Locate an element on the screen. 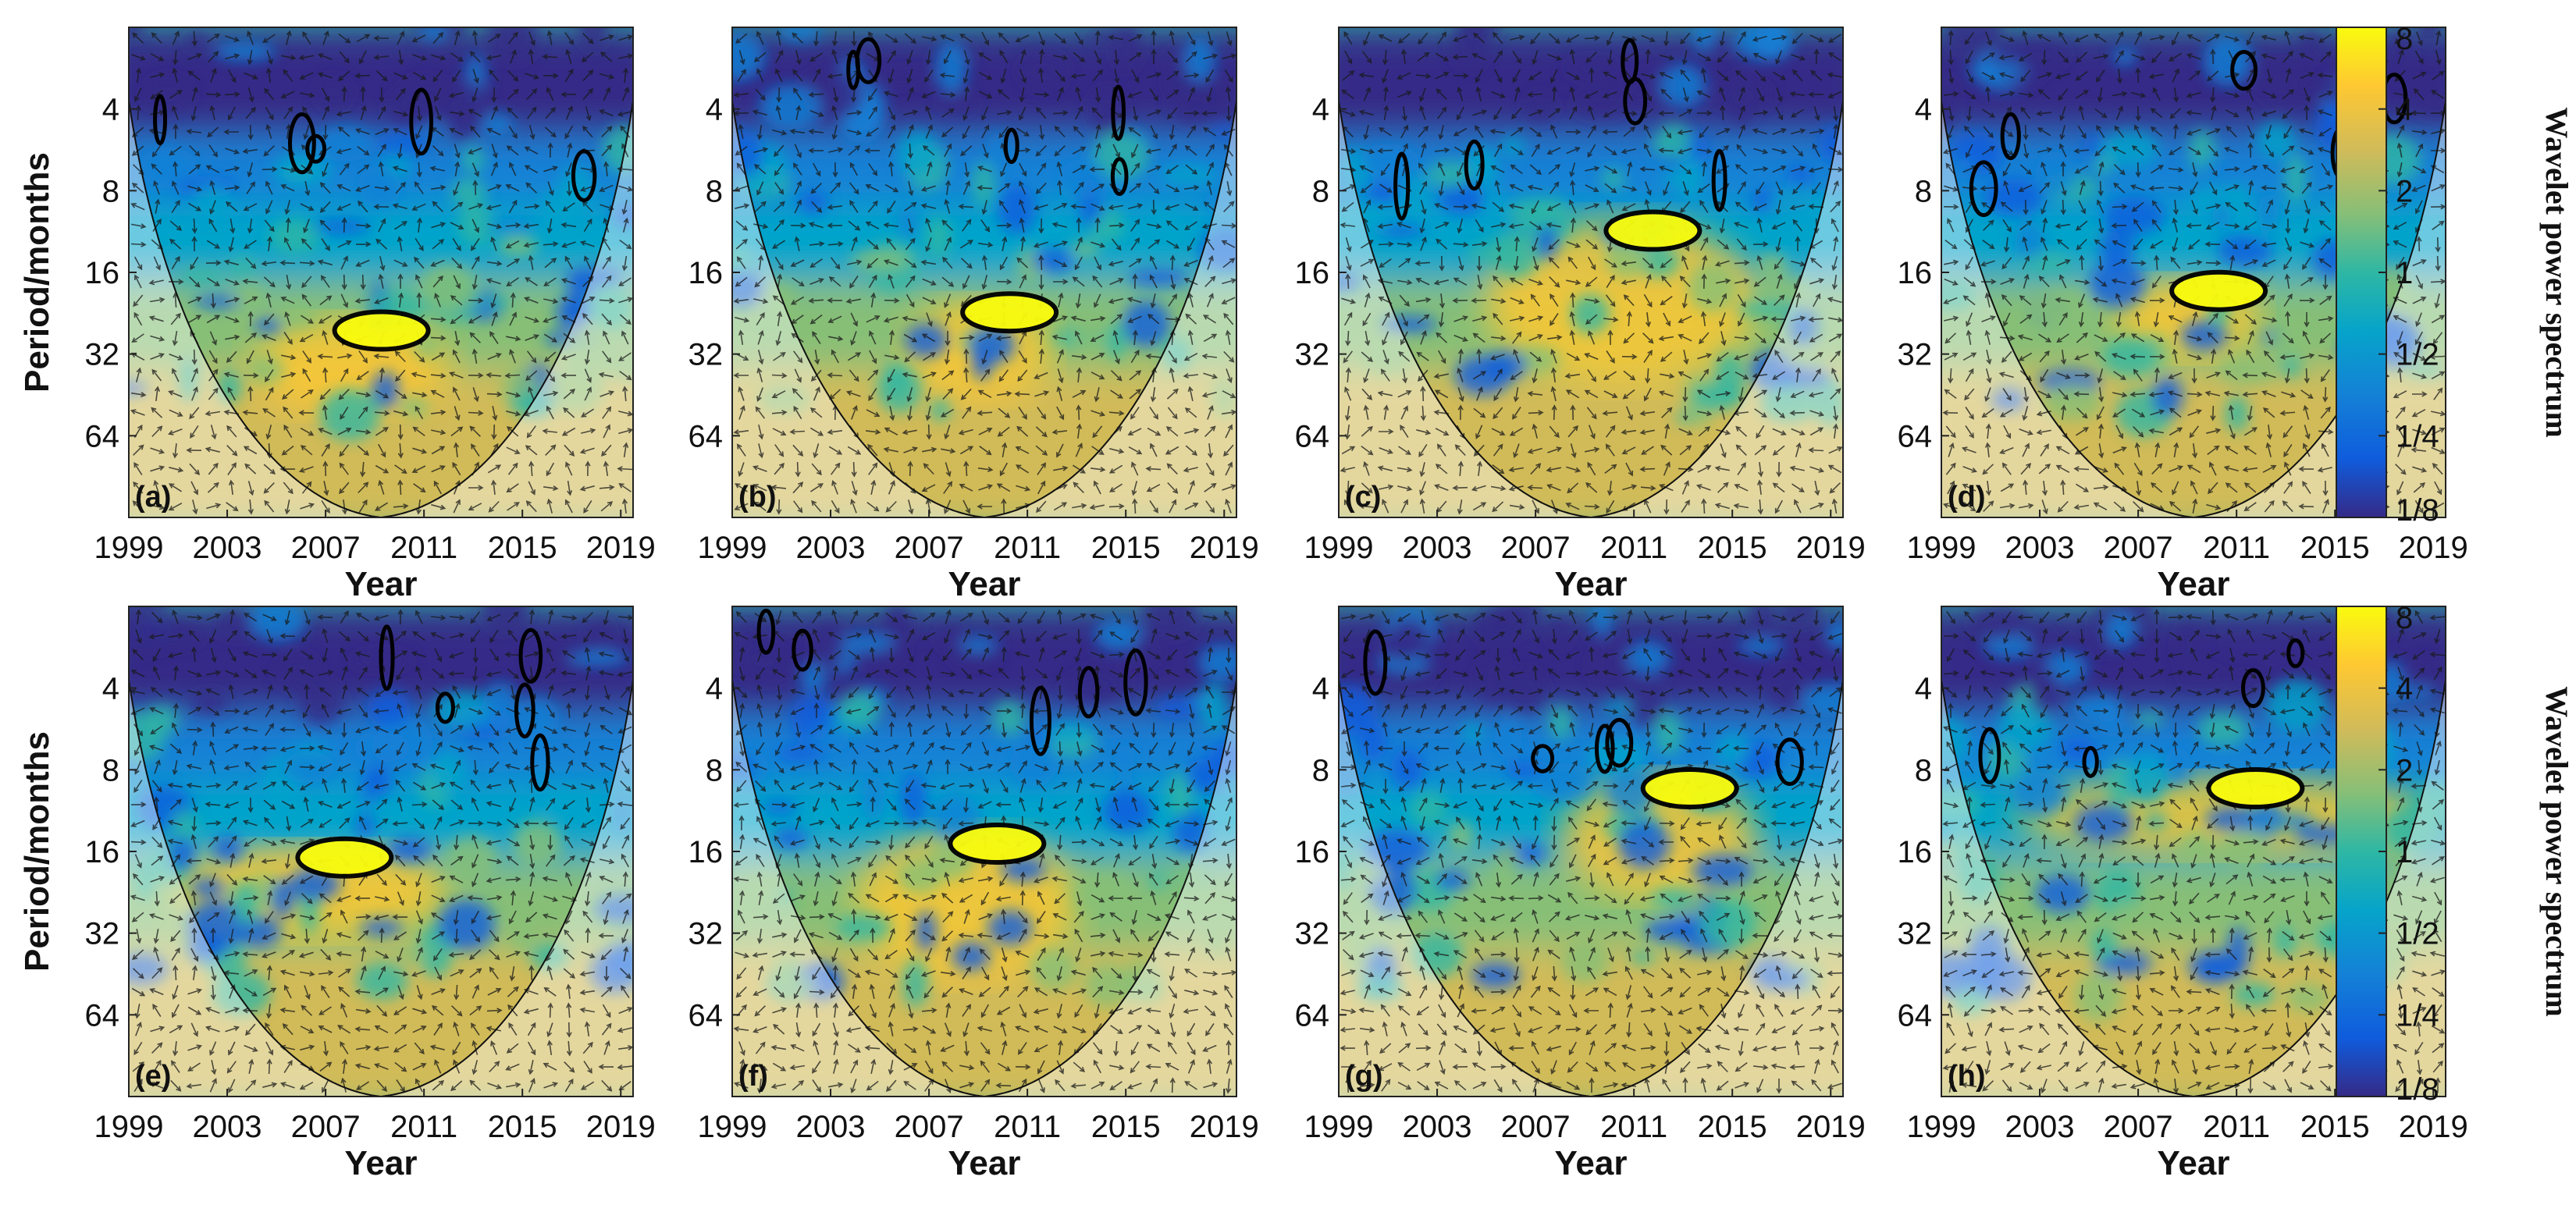  panel-c: 4 8 16 32 64 1999 2003 2007 2011 2015 2019 Year (c) is located at coordinates (1580, 315).